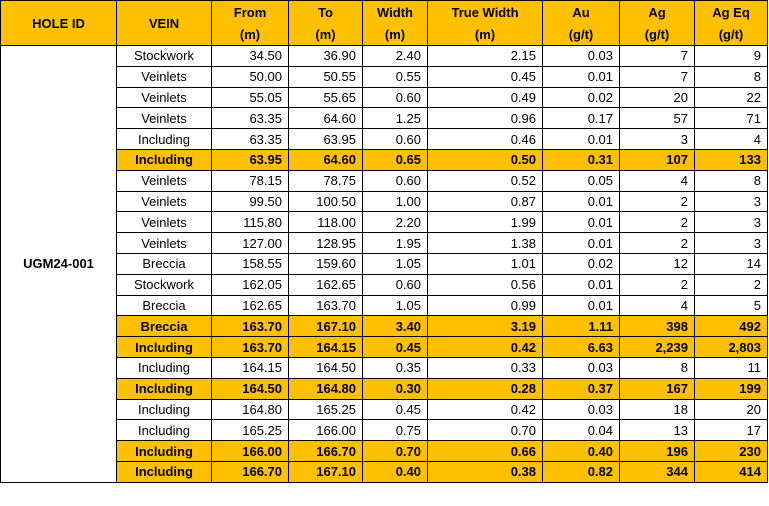 This screenshot has height=506, width=769. I want to click on table-row: Stockwork 162.05 162.65 0.60 0.56 0.01 2 2, so click(384, 284).